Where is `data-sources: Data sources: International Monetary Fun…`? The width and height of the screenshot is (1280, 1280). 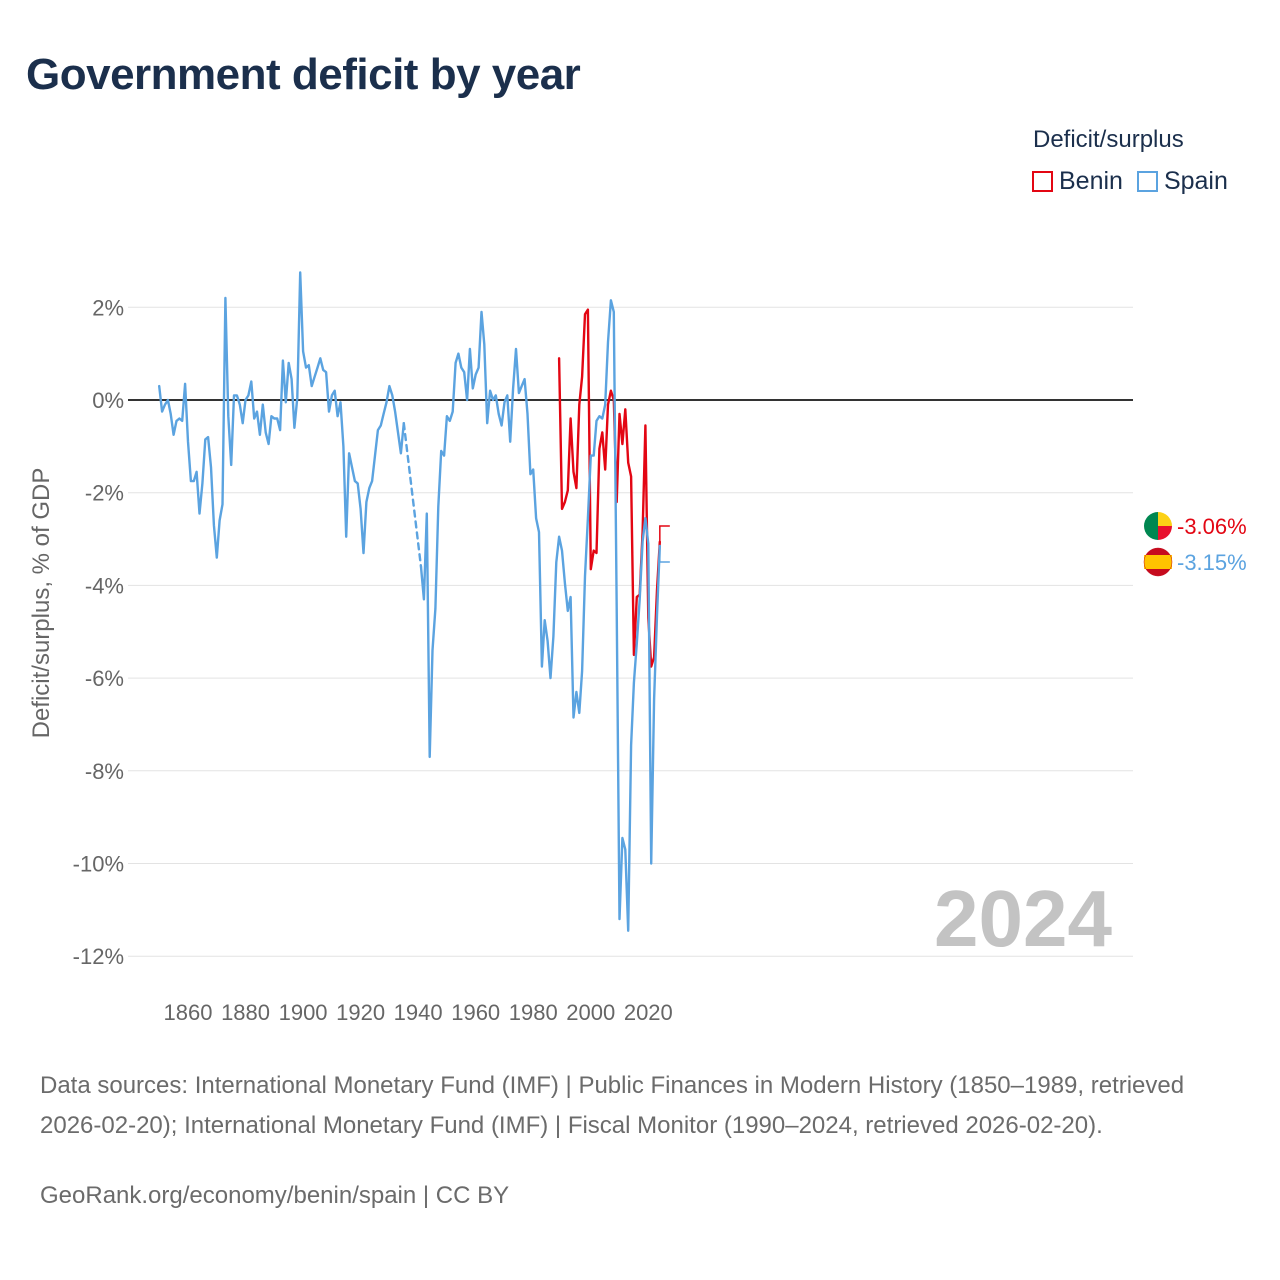
data-sources: Data sources: International Monetary Fun… is located at coordinates (612, 1105).